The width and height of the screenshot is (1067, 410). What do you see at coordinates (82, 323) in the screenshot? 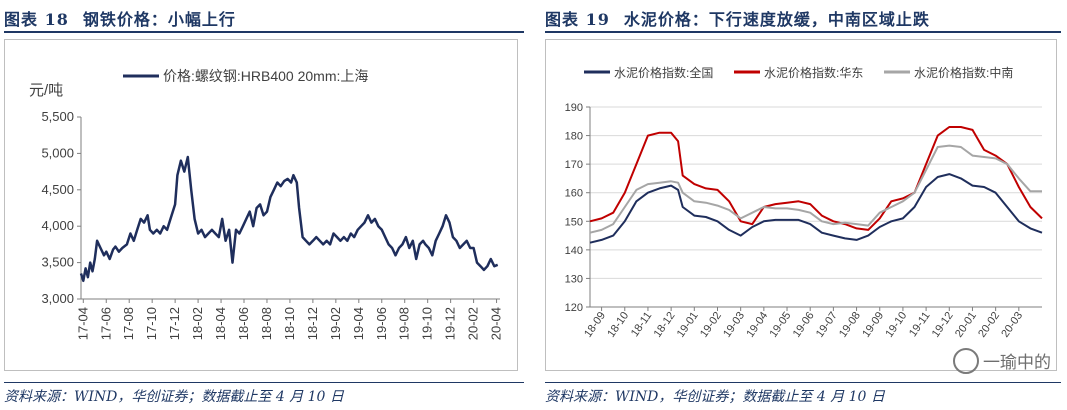
I see `x-tick-label: 17-04` at bounding box center [82, 323].